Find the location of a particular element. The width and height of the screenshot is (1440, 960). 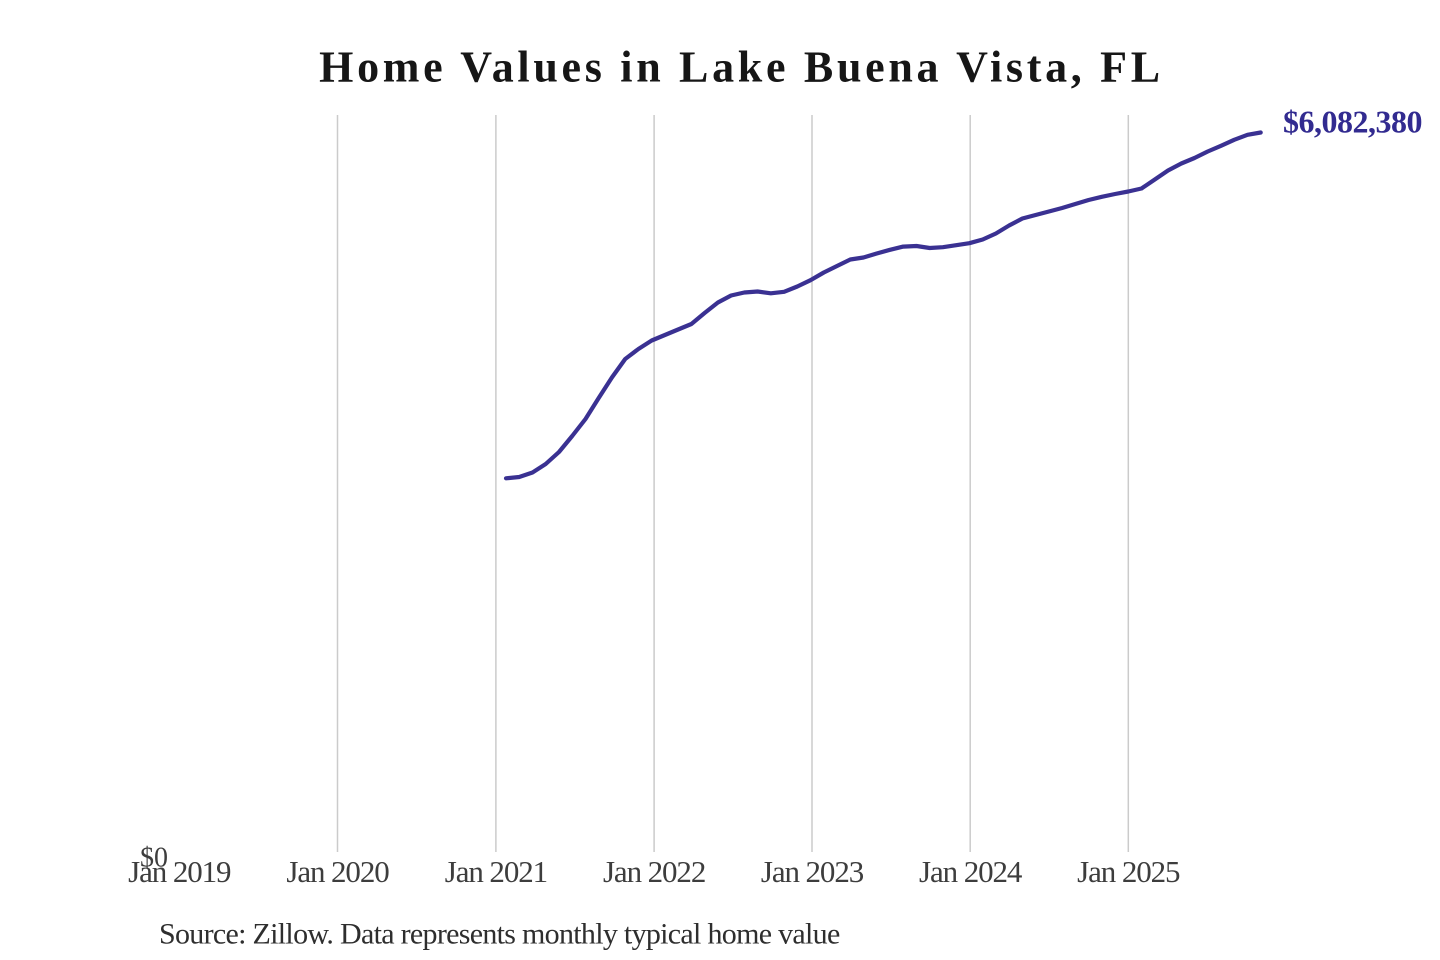

svg-text: Jan 2023 is located at coordinates (812, 871).